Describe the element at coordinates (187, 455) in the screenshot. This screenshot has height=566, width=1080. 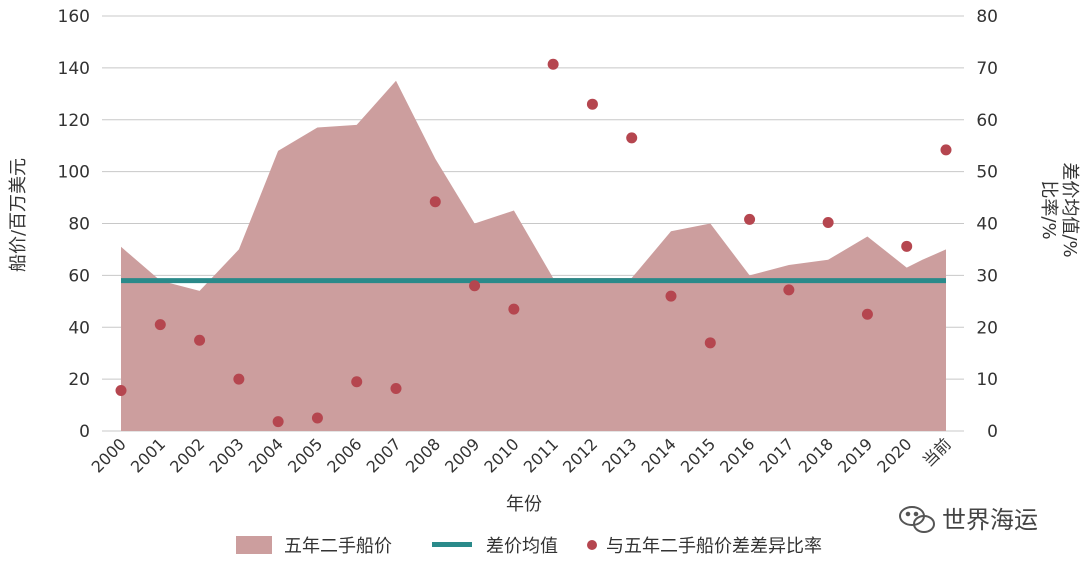
I see `x-tick-label: 2002` at that location.